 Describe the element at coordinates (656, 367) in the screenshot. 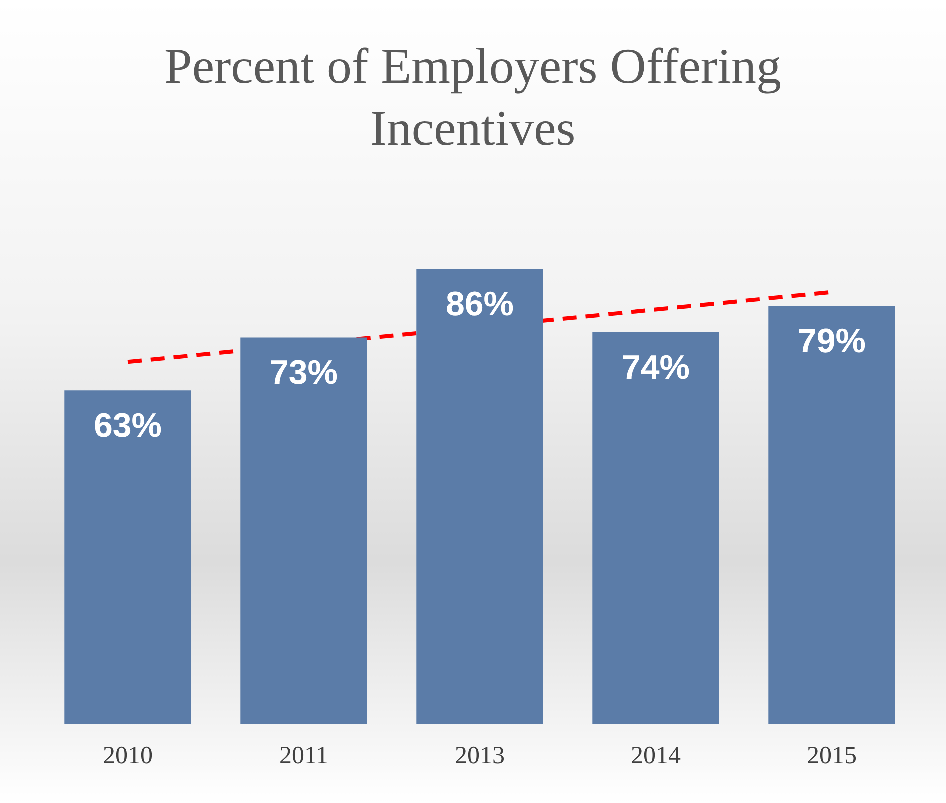

I see `data-label: 74%` at that location.